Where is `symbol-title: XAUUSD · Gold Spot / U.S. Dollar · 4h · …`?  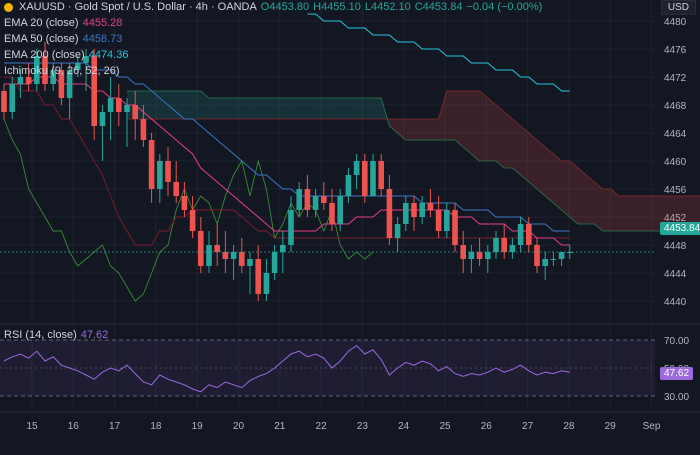
symbol-title: XAUUSD · Gold Spot / U.S. Dollar · 4h · … is located at coordinates (138, 7).